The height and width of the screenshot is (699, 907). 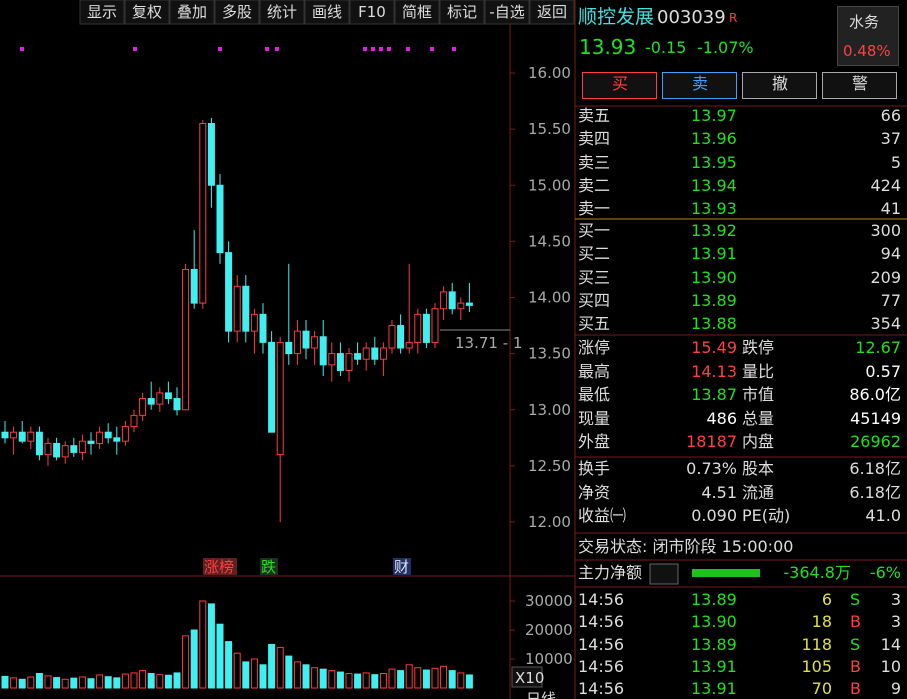 I want to click on trade-button-label: 卖, so click(x=700, y=83).